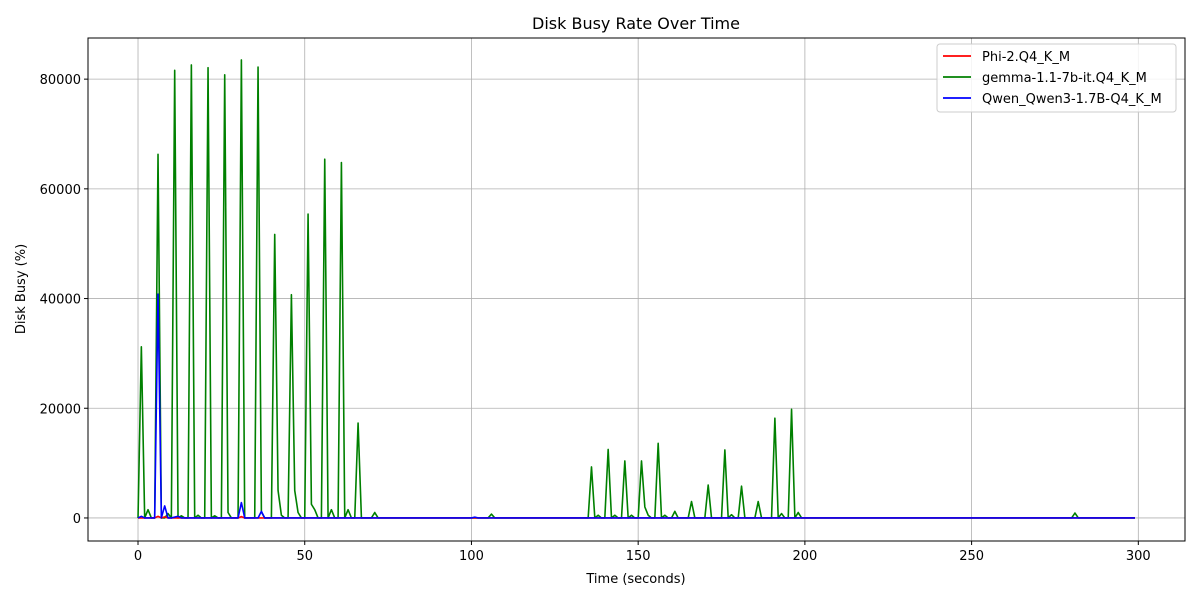  What do you see at coordinates (635, 579) in the screenshot?
I see `x-axis-label: Time (seconds)` at bounding box center [635, 579].